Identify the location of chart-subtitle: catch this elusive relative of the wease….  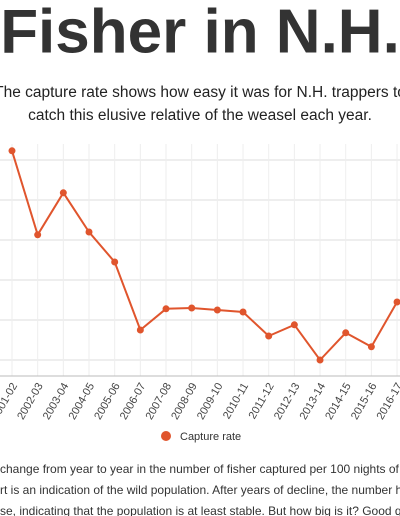
(200, 115).